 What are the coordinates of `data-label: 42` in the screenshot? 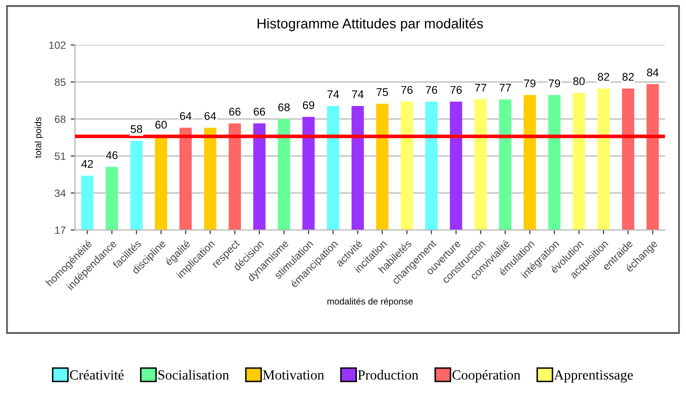 It's located at (87, 164).